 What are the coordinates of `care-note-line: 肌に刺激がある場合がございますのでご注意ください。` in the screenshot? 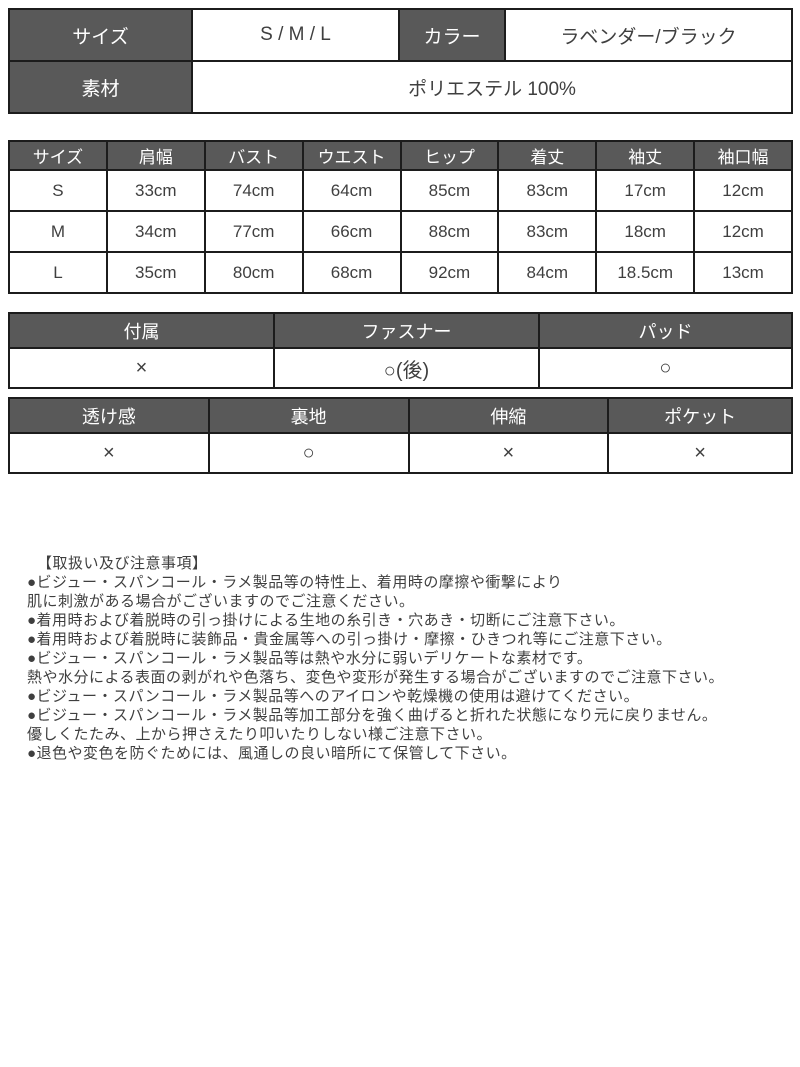 It's located at (221, 601).